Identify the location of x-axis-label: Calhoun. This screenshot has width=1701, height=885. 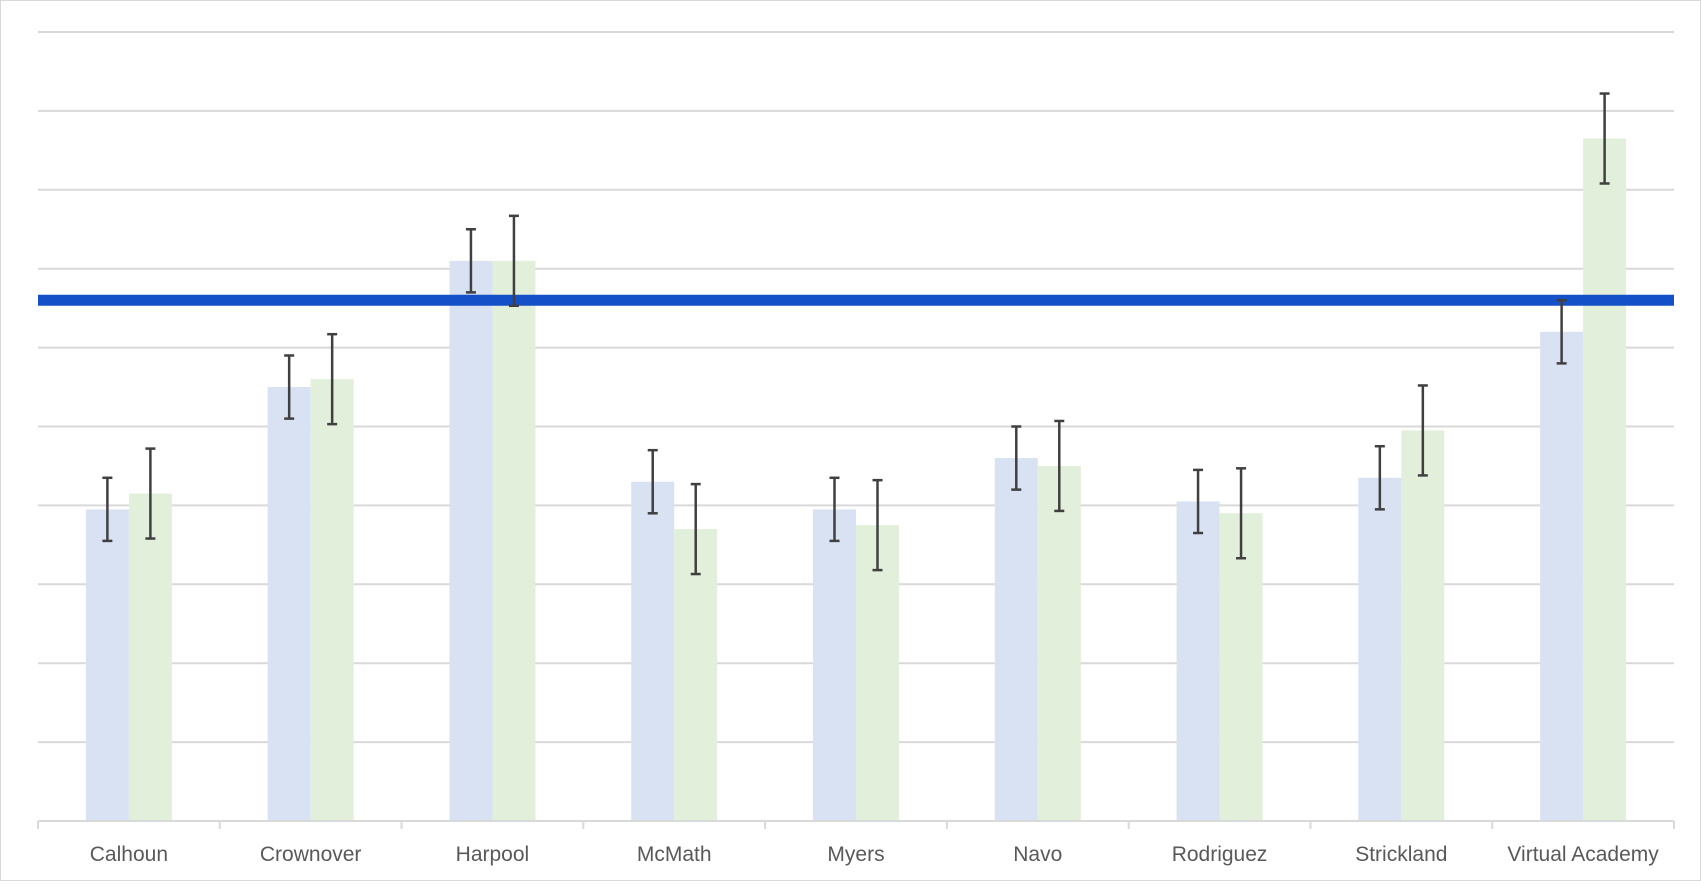
(129, 854).